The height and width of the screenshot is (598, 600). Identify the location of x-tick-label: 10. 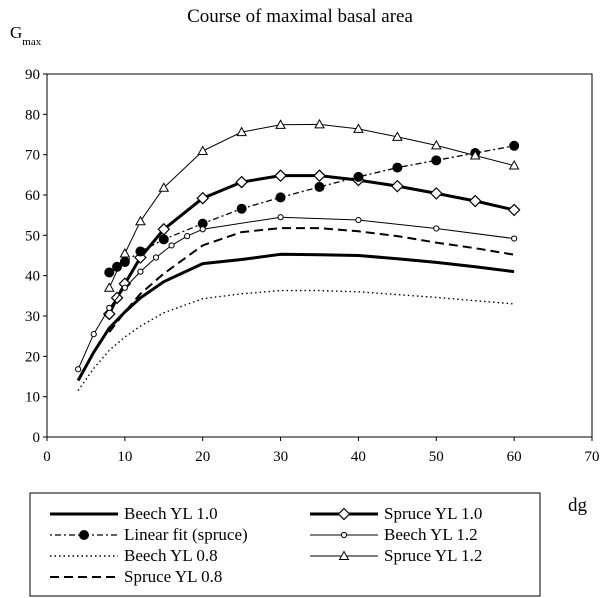
(124, 457).